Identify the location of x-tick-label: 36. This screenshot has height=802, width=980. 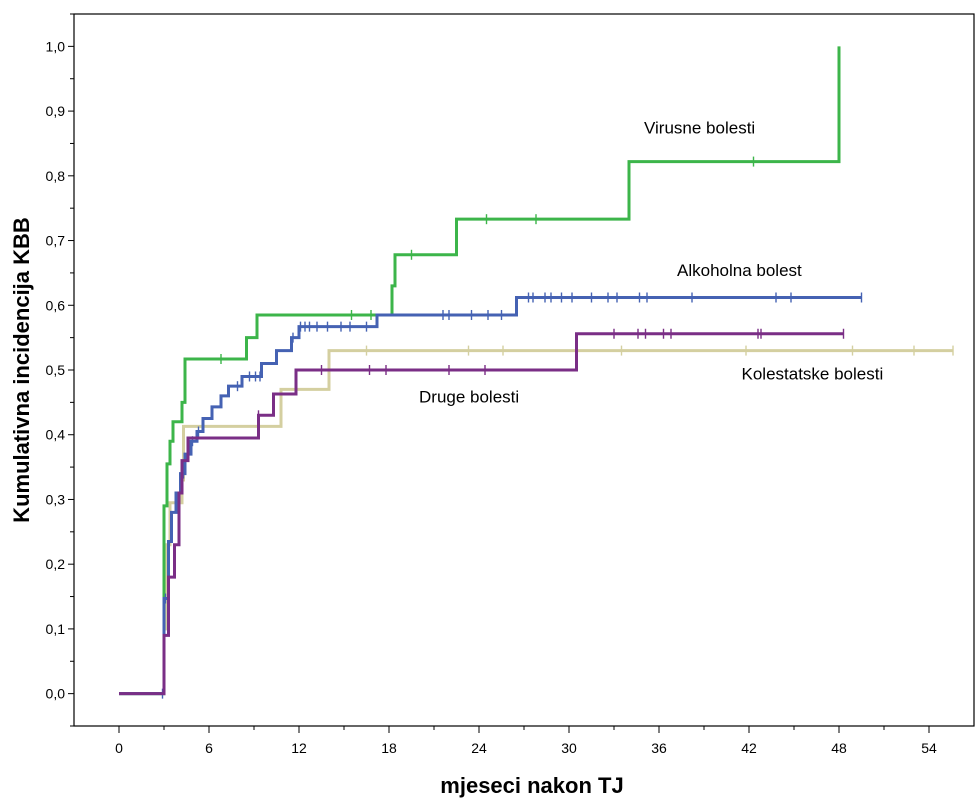
(659, 748).